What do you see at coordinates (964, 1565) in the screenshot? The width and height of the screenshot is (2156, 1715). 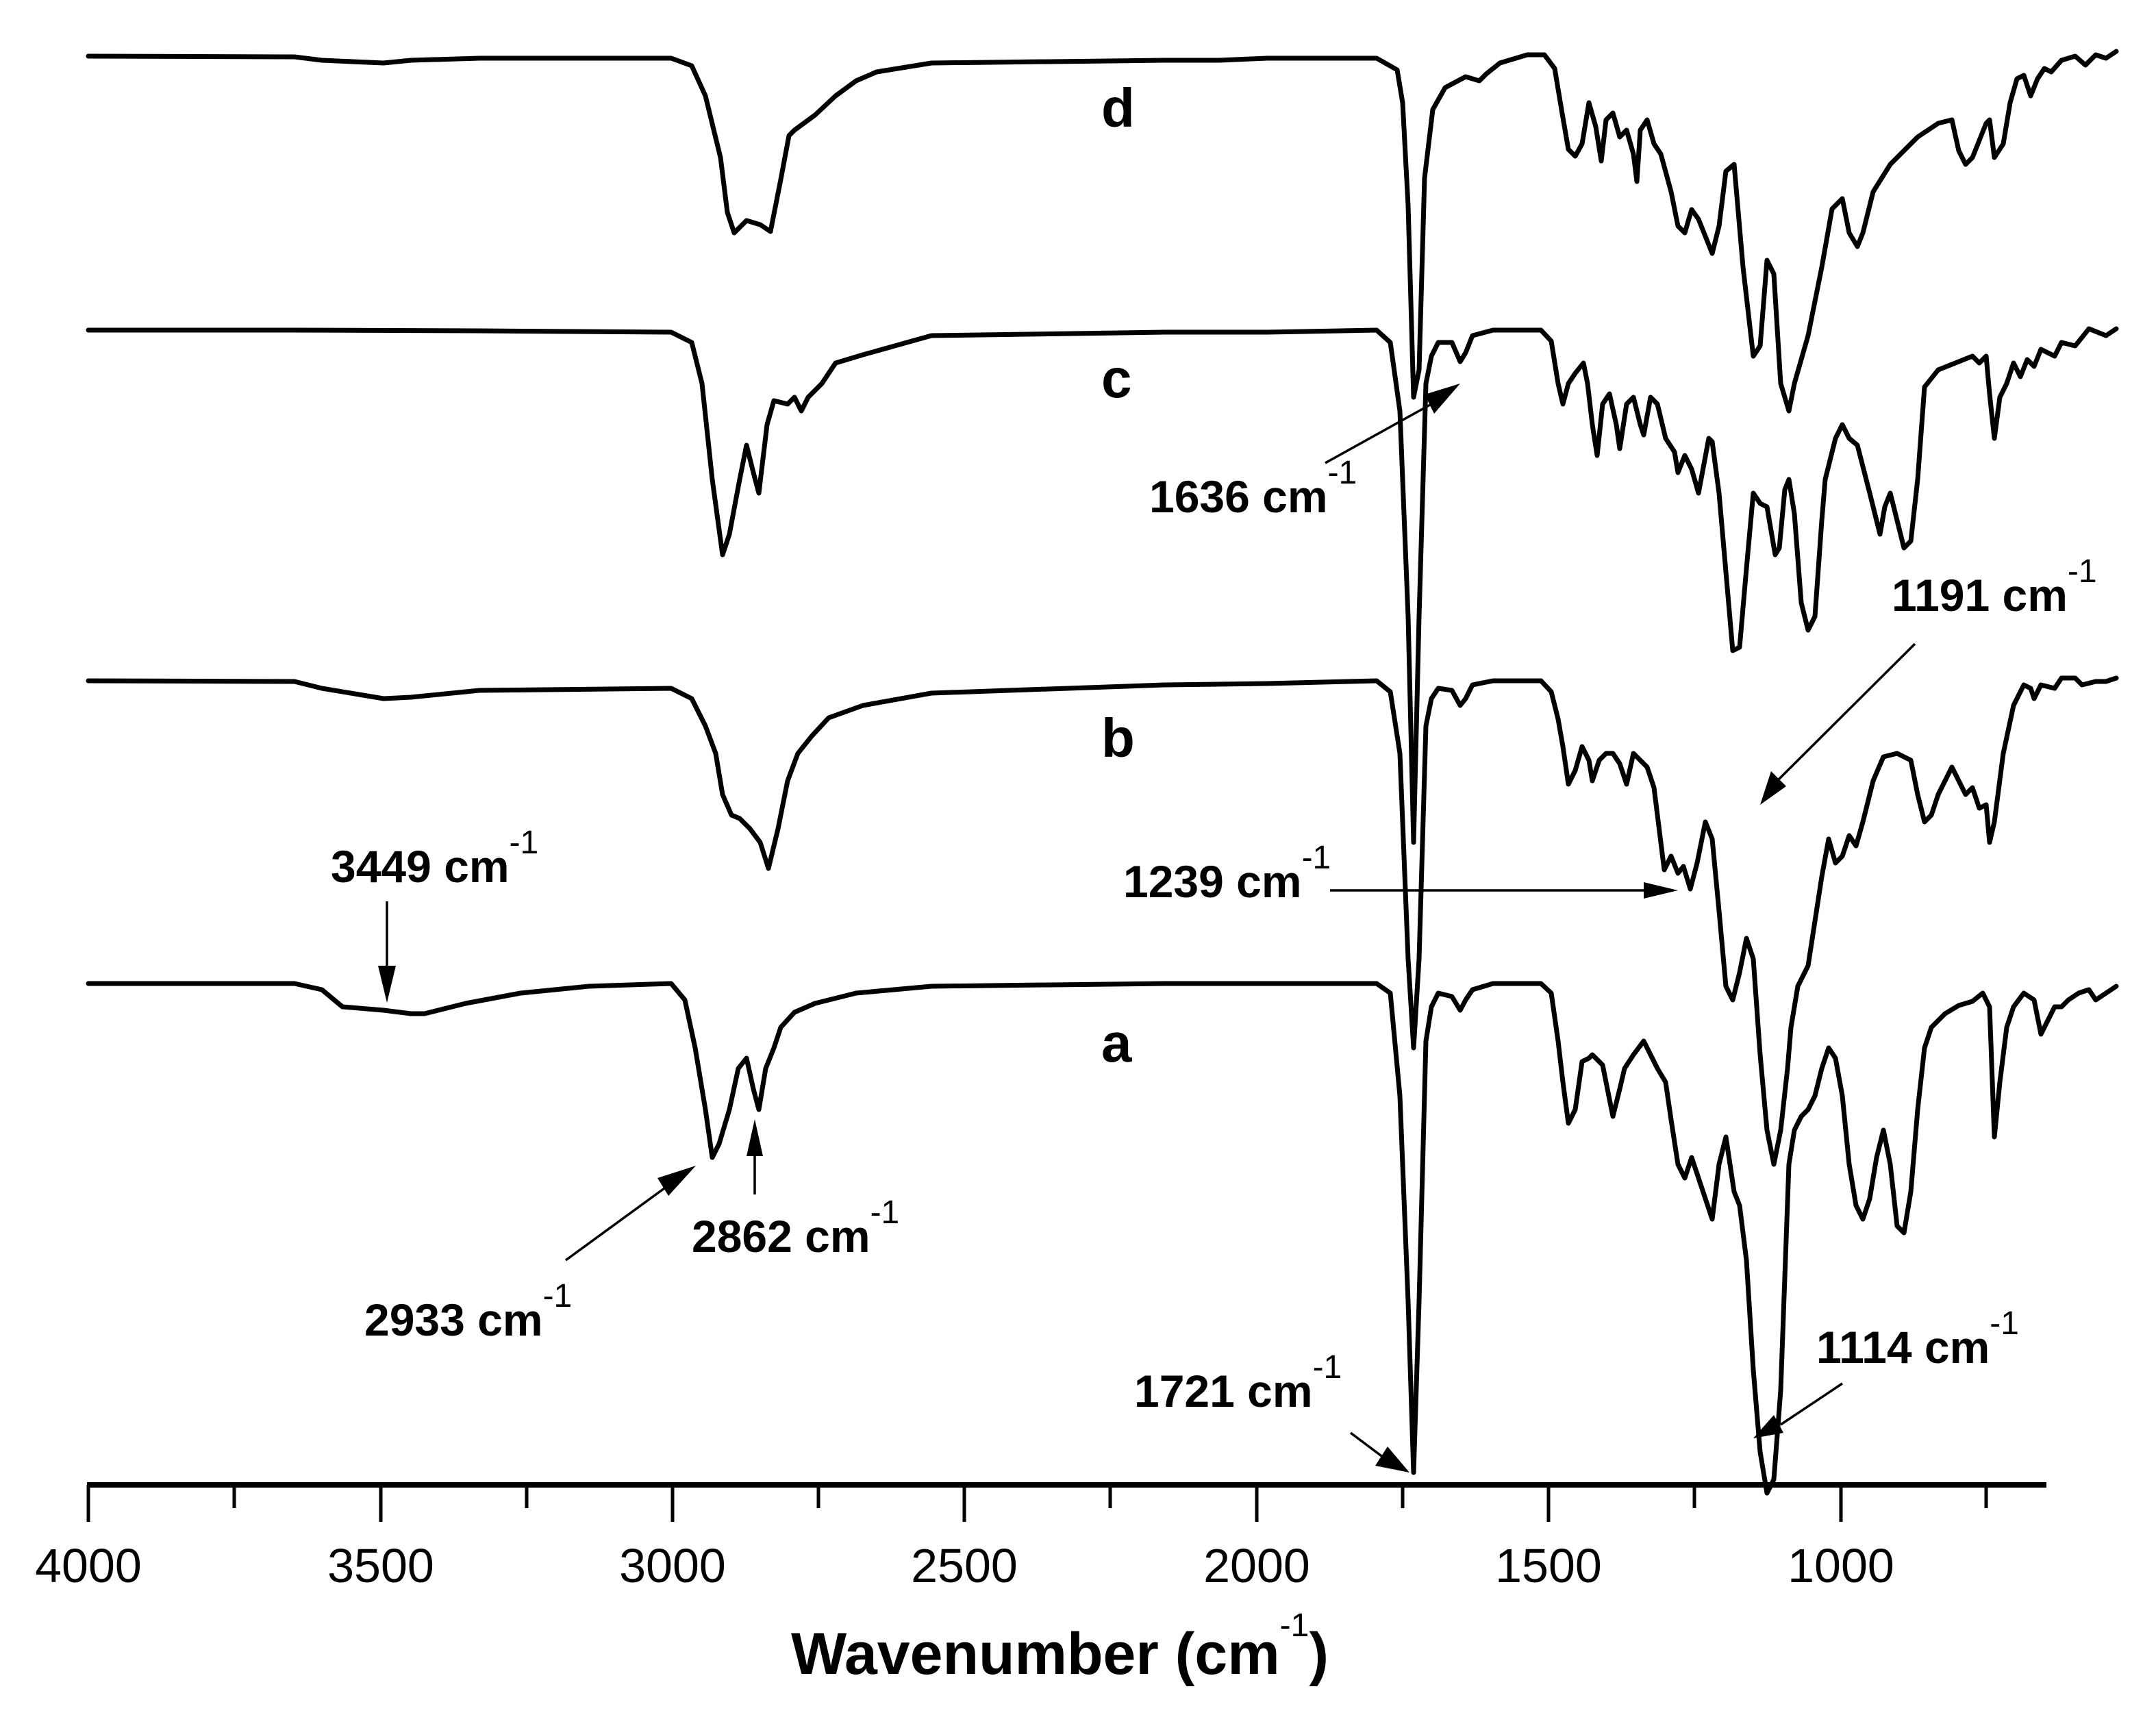 I see `tick-label-2500: 2500` at bounding box center [964, 1565].